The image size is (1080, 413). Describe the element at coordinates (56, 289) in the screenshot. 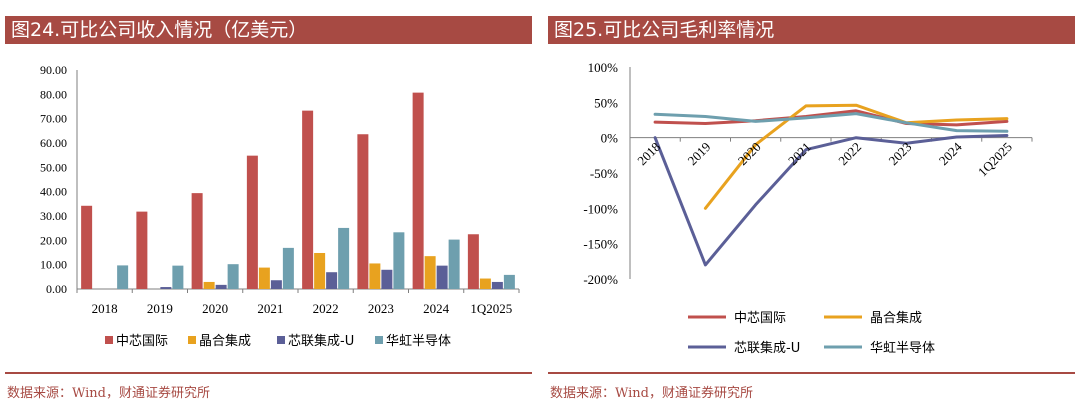

I see `y-tick-label: 0.00` at that location.